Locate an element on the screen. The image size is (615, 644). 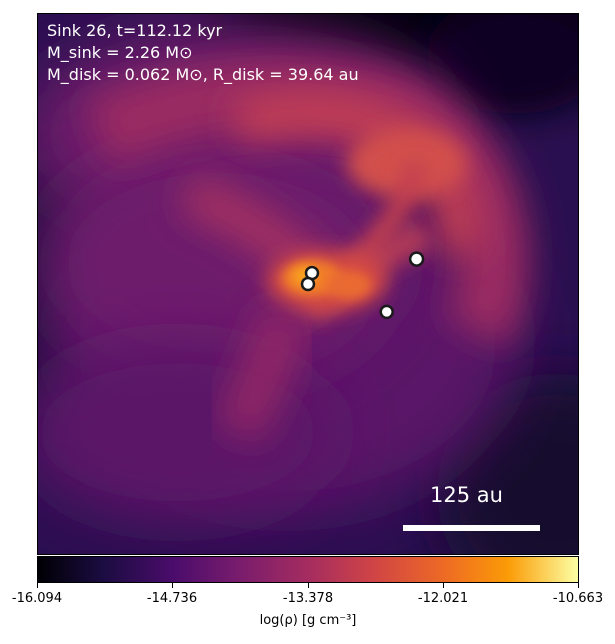
colorbar-tick-label: -16.094 is located at coordinates (37, 598).